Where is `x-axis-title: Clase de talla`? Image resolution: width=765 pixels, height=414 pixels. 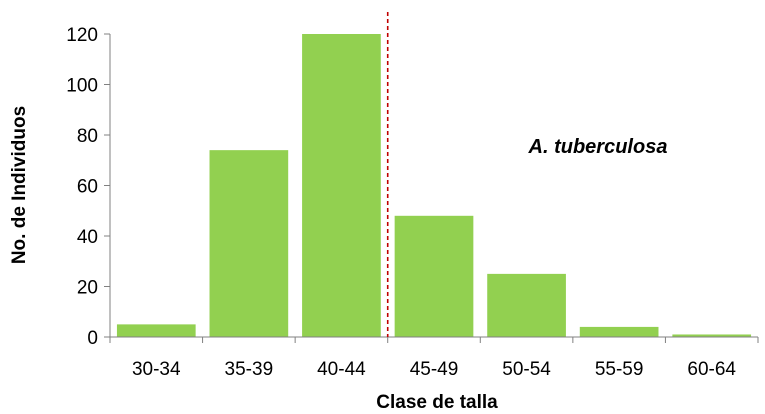
x-axis-title: Clase de talla is located at coordinates (437, 402).